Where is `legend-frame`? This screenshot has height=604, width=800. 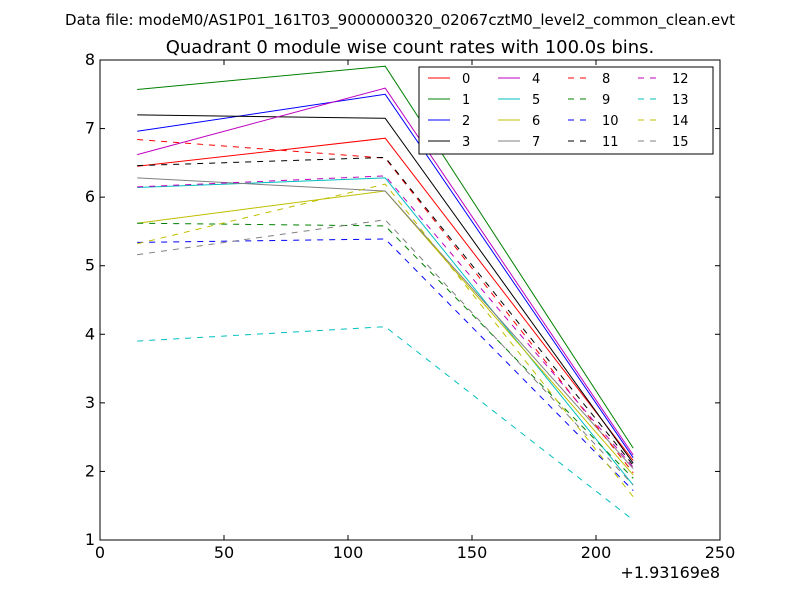
legend-frame is located at coordinates (566, 110).